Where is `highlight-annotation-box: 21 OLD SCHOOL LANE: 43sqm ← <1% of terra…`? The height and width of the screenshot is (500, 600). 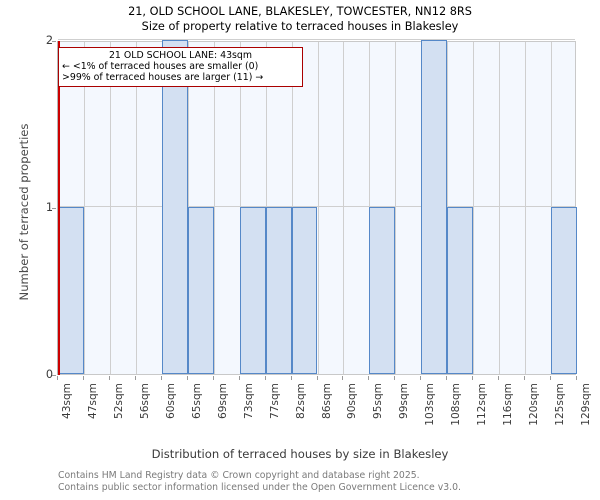
highlight-annotation-box: 21 OLD SCHOOL LANE: 43sqm ← <1% of terra… is located at coordinates (180, 67).